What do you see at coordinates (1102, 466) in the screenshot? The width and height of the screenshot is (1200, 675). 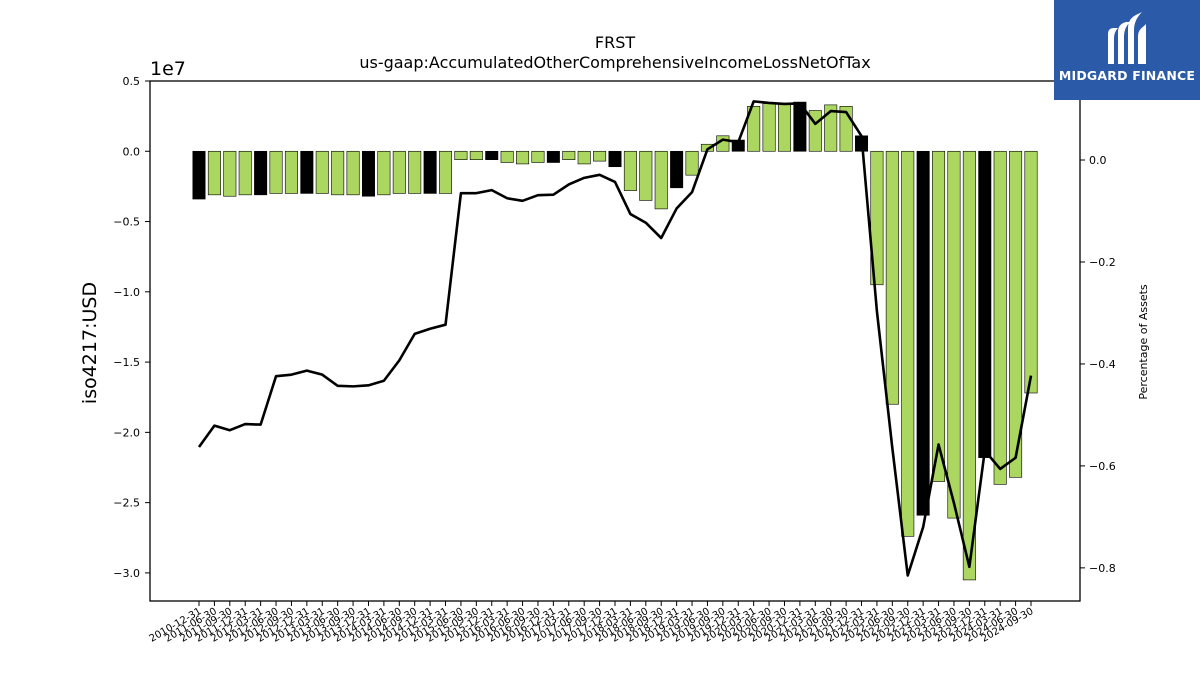 I see `y2-tick-label: −0.6` at bounding box center [1102, 466].